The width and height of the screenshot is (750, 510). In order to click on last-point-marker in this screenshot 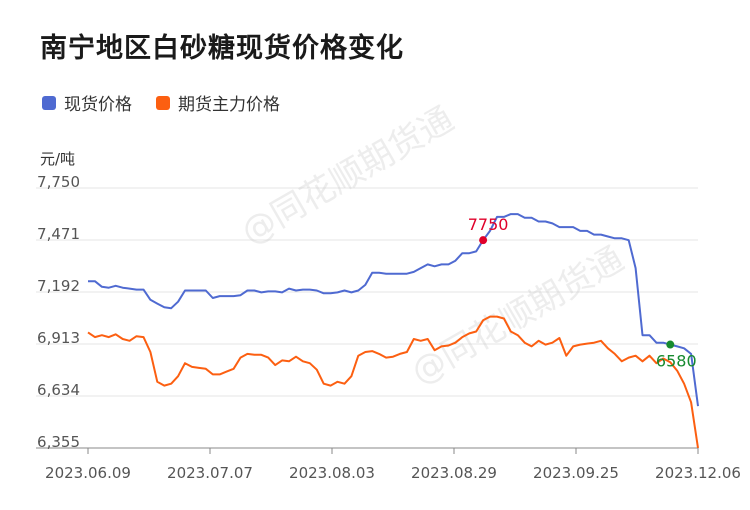, I will do `click(670, 344)`.